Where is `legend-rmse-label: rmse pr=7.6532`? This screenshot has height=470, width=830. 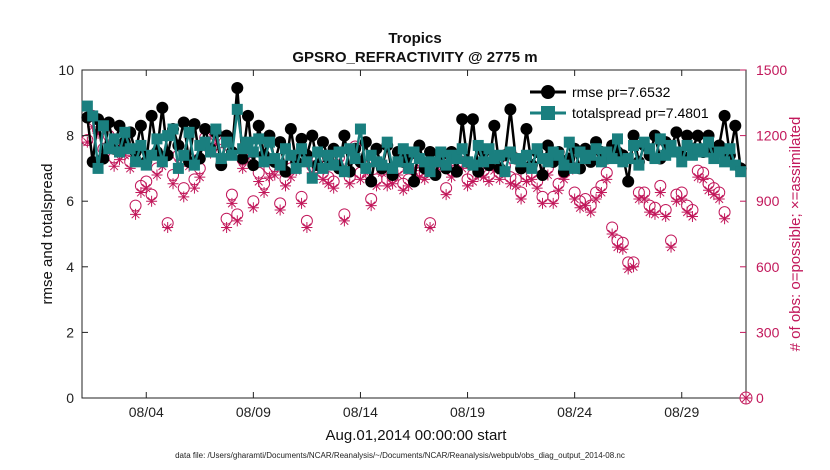
legend-rmse-label: rmse pr=7.6532 is located at coordinates (621, 92).